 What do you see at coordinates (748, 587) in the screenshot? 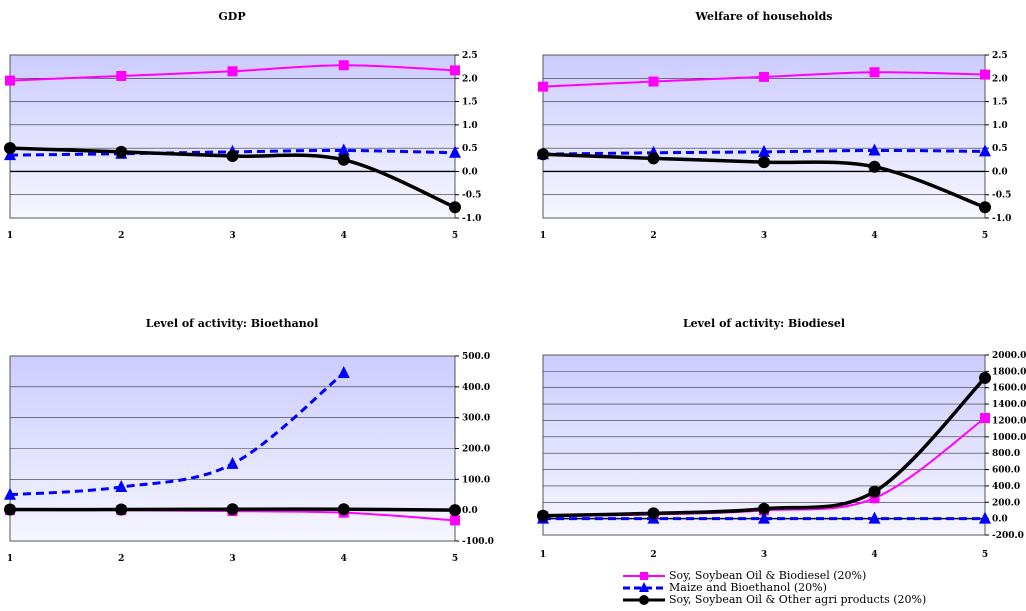
I see `legend-label-maize-bioethanol: Maize and Bioethanol (20%)` at bounding box center [748, 587].